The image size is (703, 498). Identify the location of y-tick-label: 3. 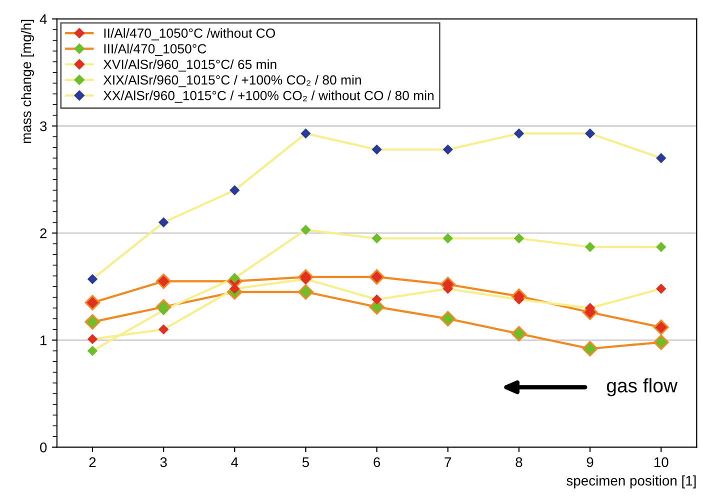
(43, 126).